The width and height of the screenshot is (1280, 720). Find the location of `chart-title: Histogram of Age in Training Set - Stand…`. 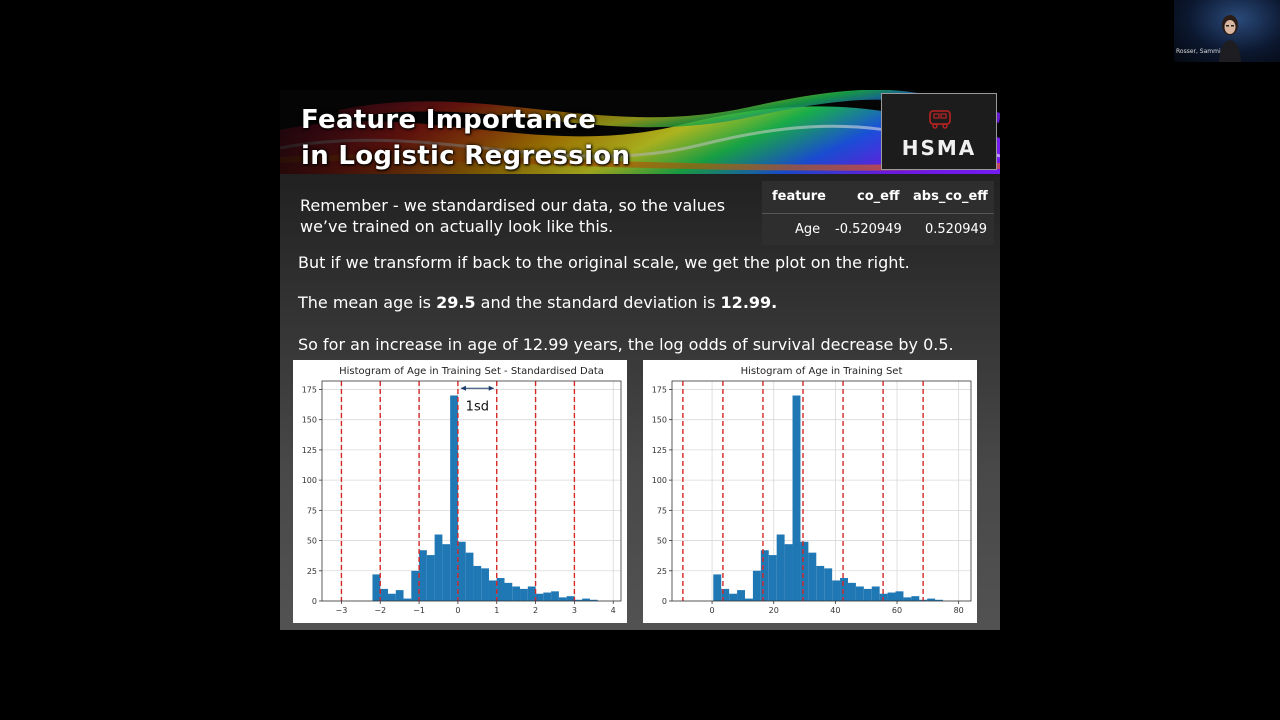

chart-title: Histogram of Age in Training Set - Stand… is located at coordinates (471, 371).